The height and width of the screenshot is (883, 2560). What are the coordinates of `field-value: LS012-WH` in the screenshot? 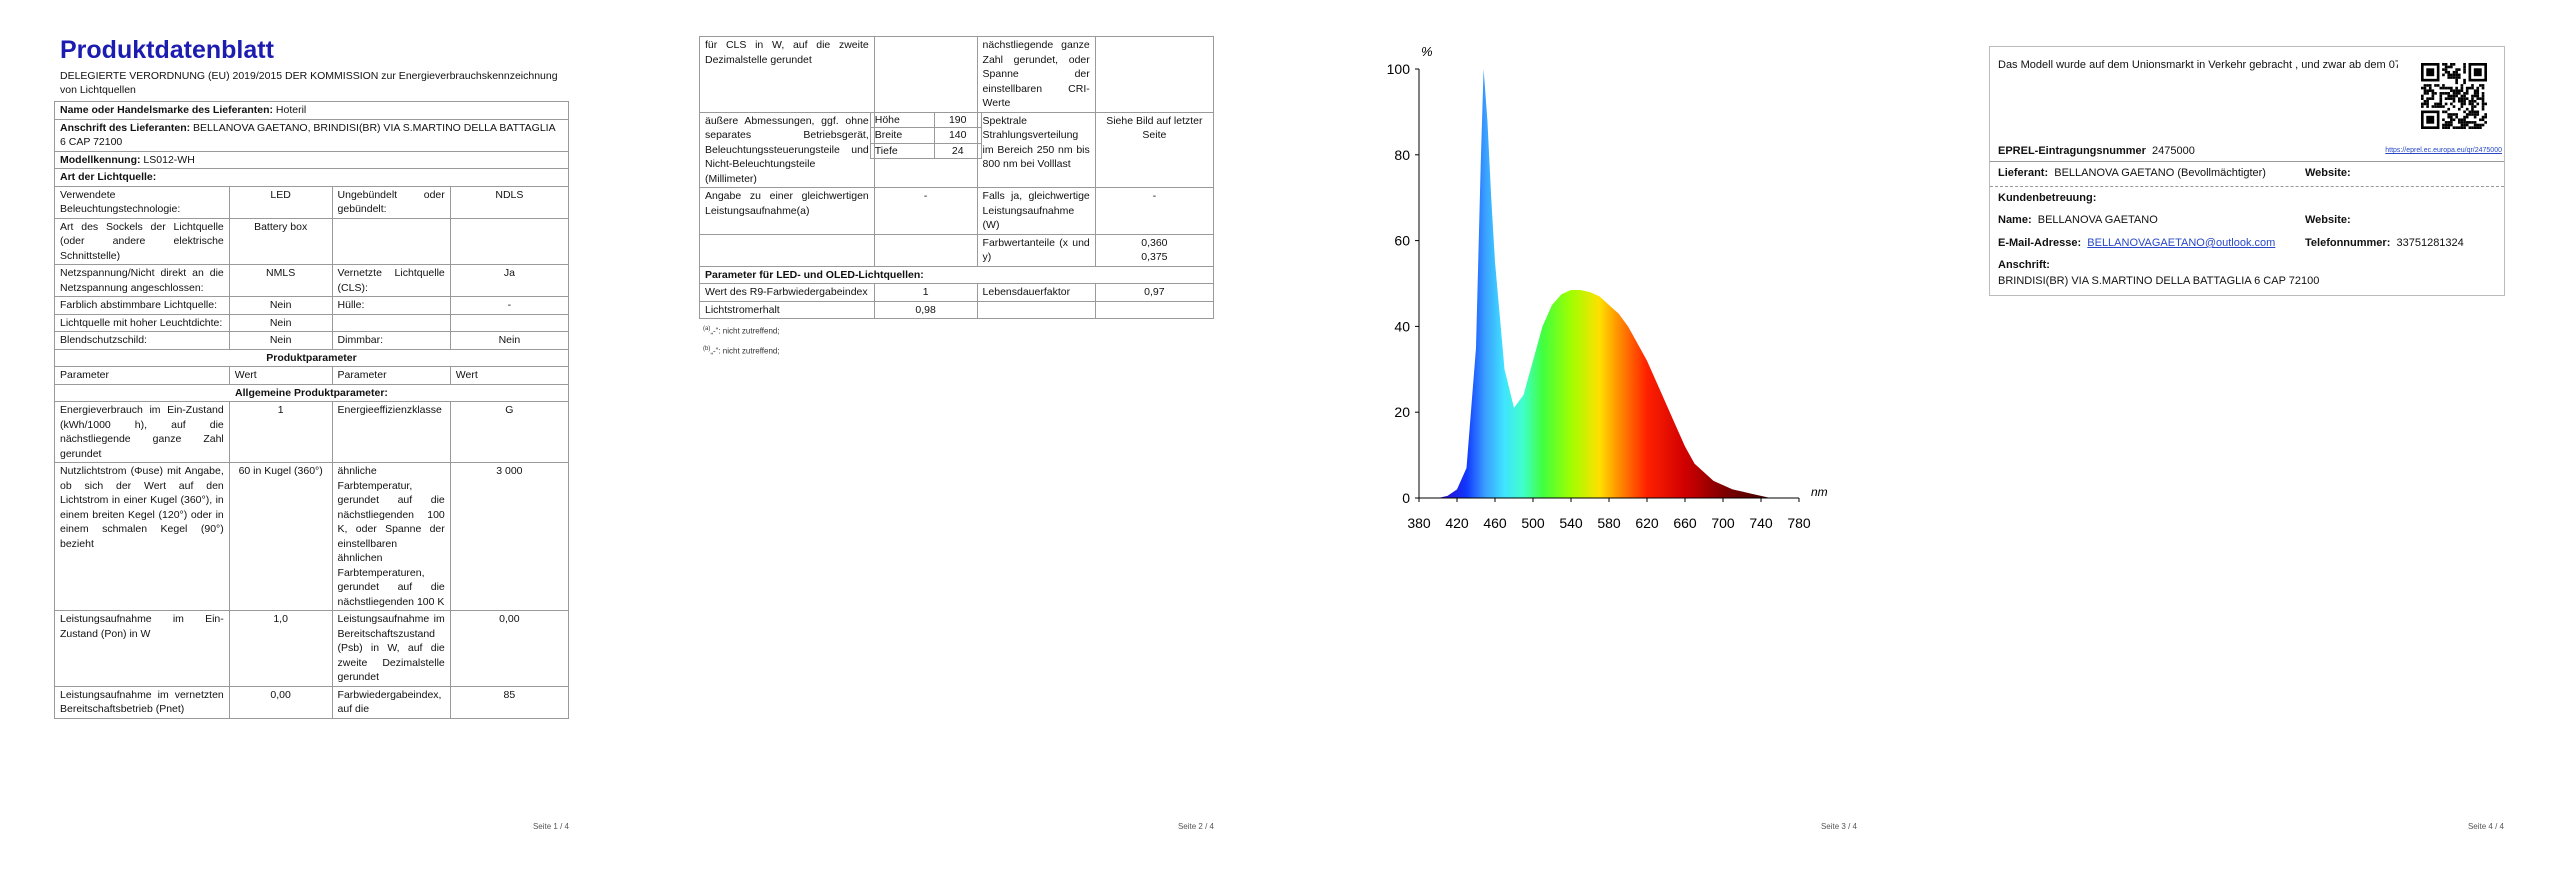 It's located at (169, 159).